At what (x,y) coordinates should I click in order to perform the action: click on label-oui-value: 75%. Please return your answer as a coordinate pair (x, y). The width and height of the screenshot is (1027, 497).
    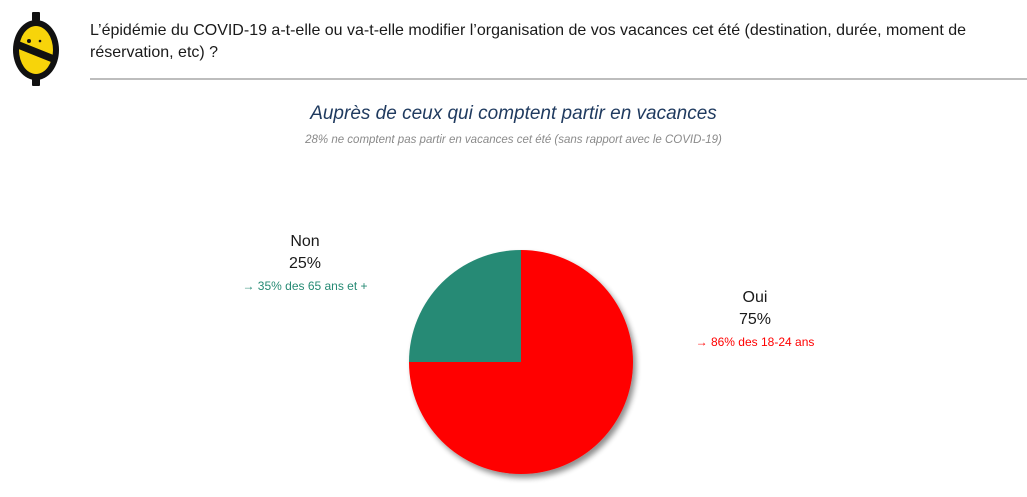
    Looking at the image, I should click on (755, 319).